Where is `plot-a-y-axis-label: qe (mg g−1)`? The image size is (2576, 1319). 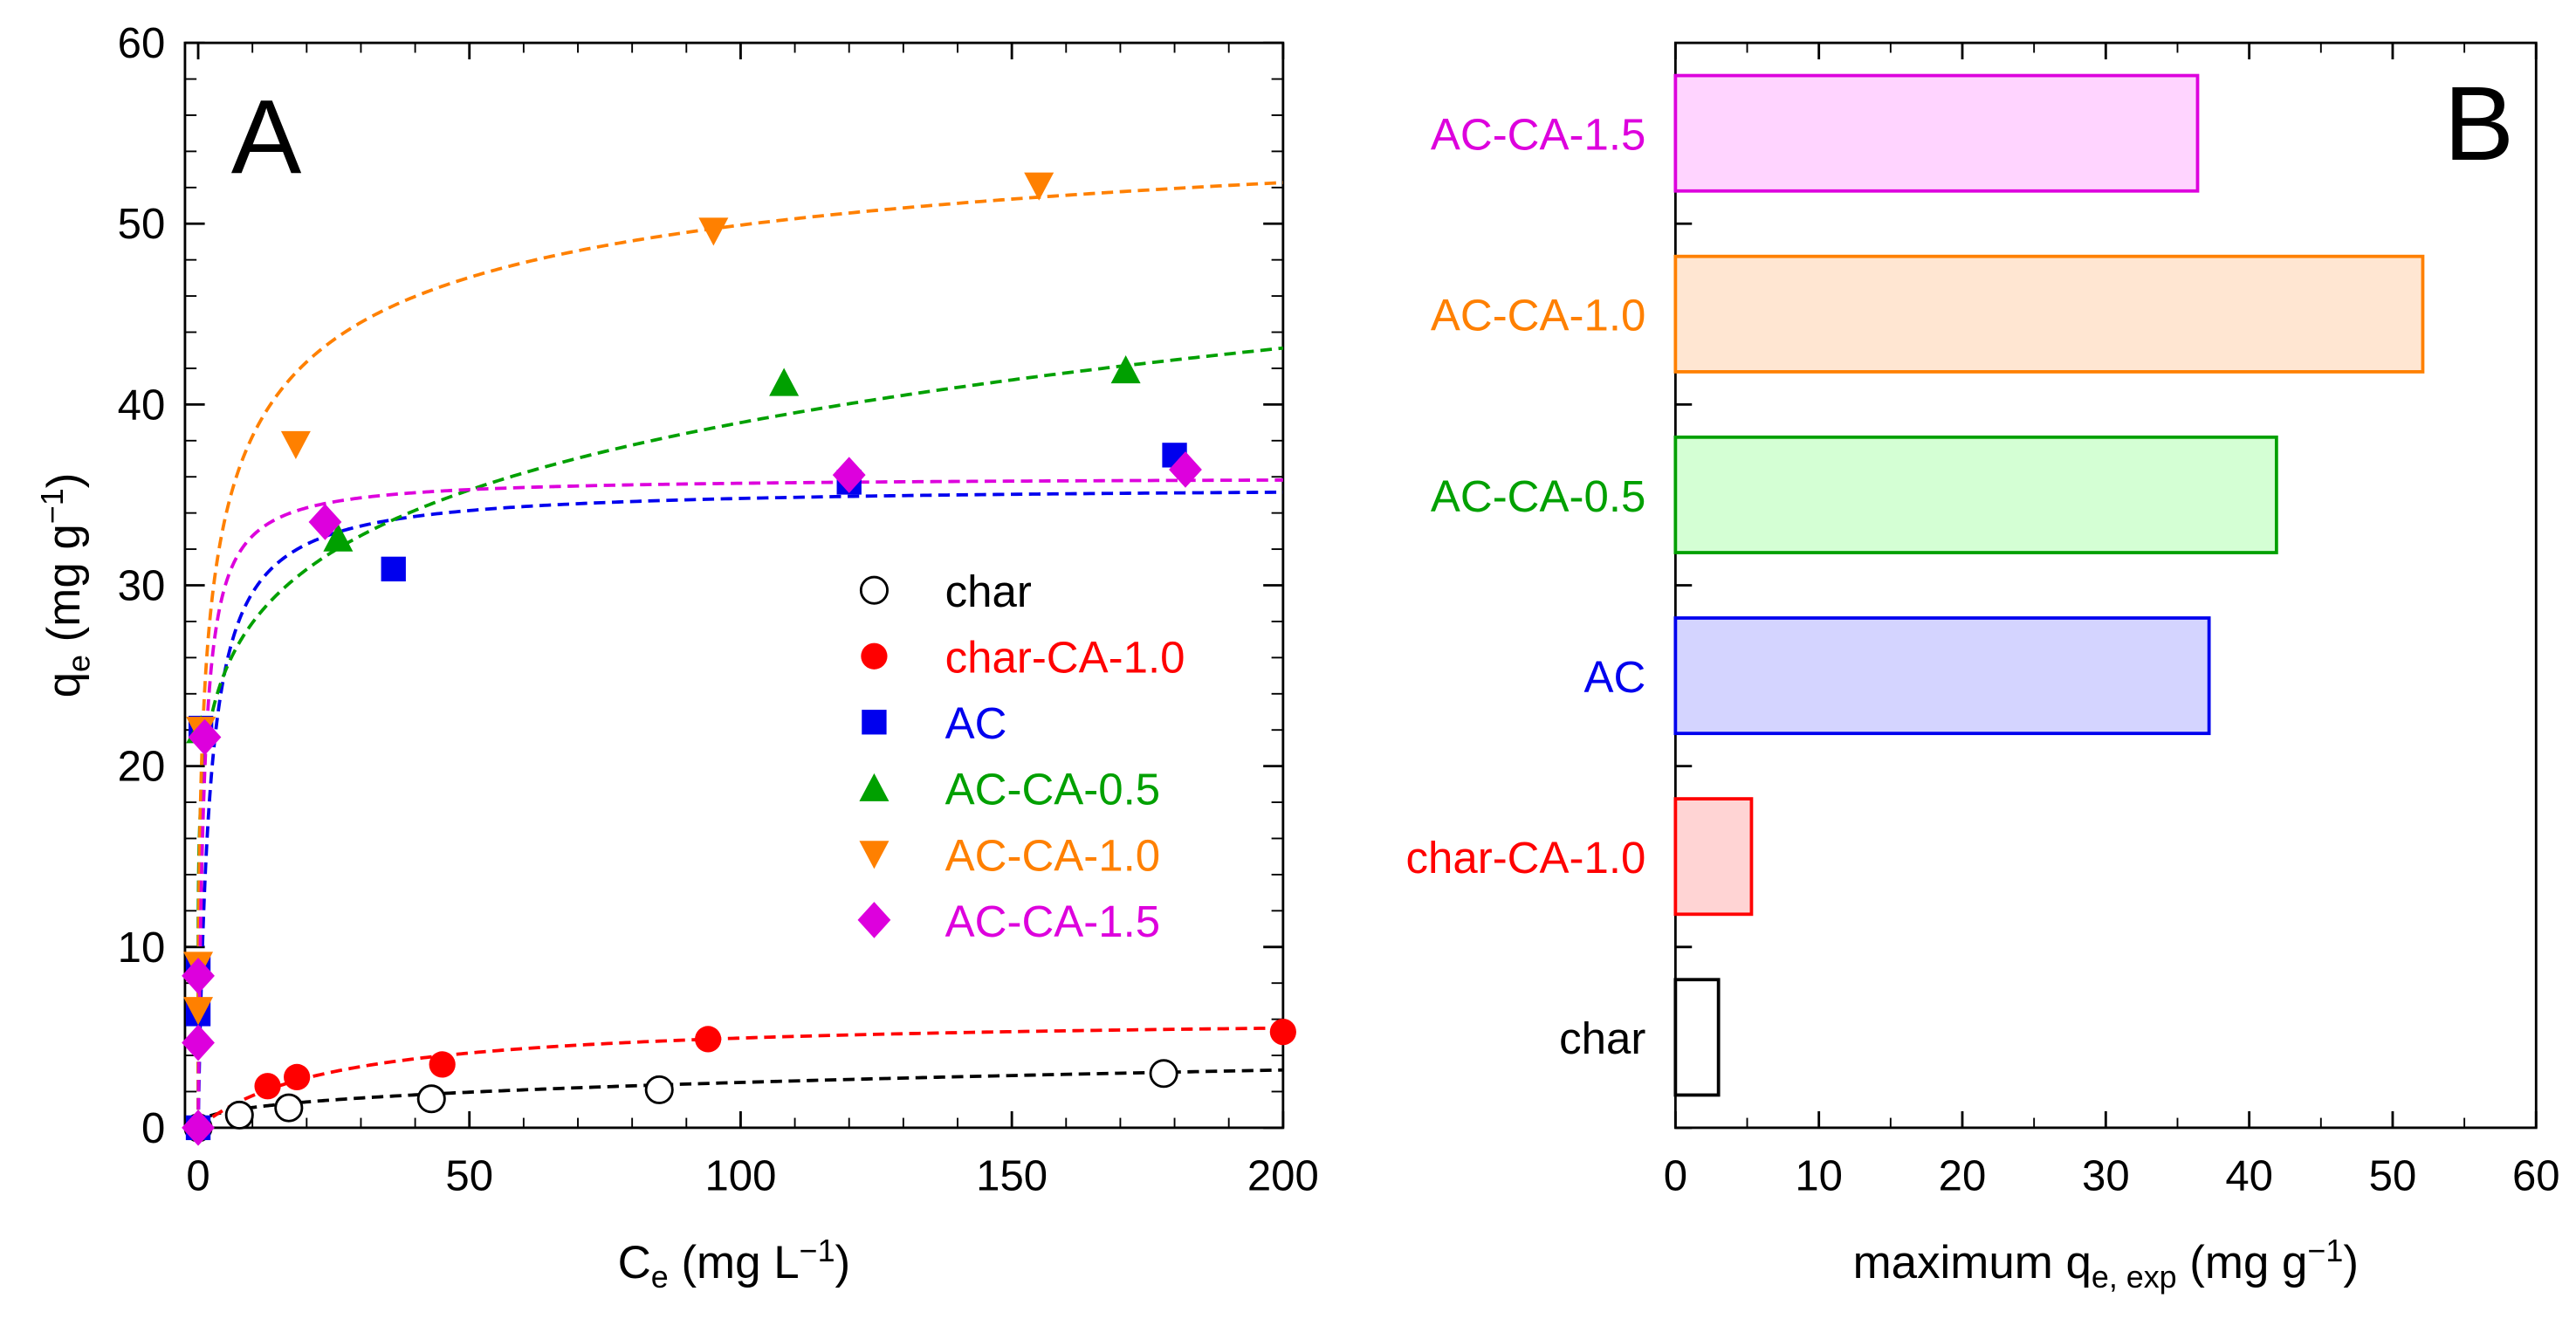 plot-a-y-axis-label: qe (mg g−1) is located at coordinates (65, 585).